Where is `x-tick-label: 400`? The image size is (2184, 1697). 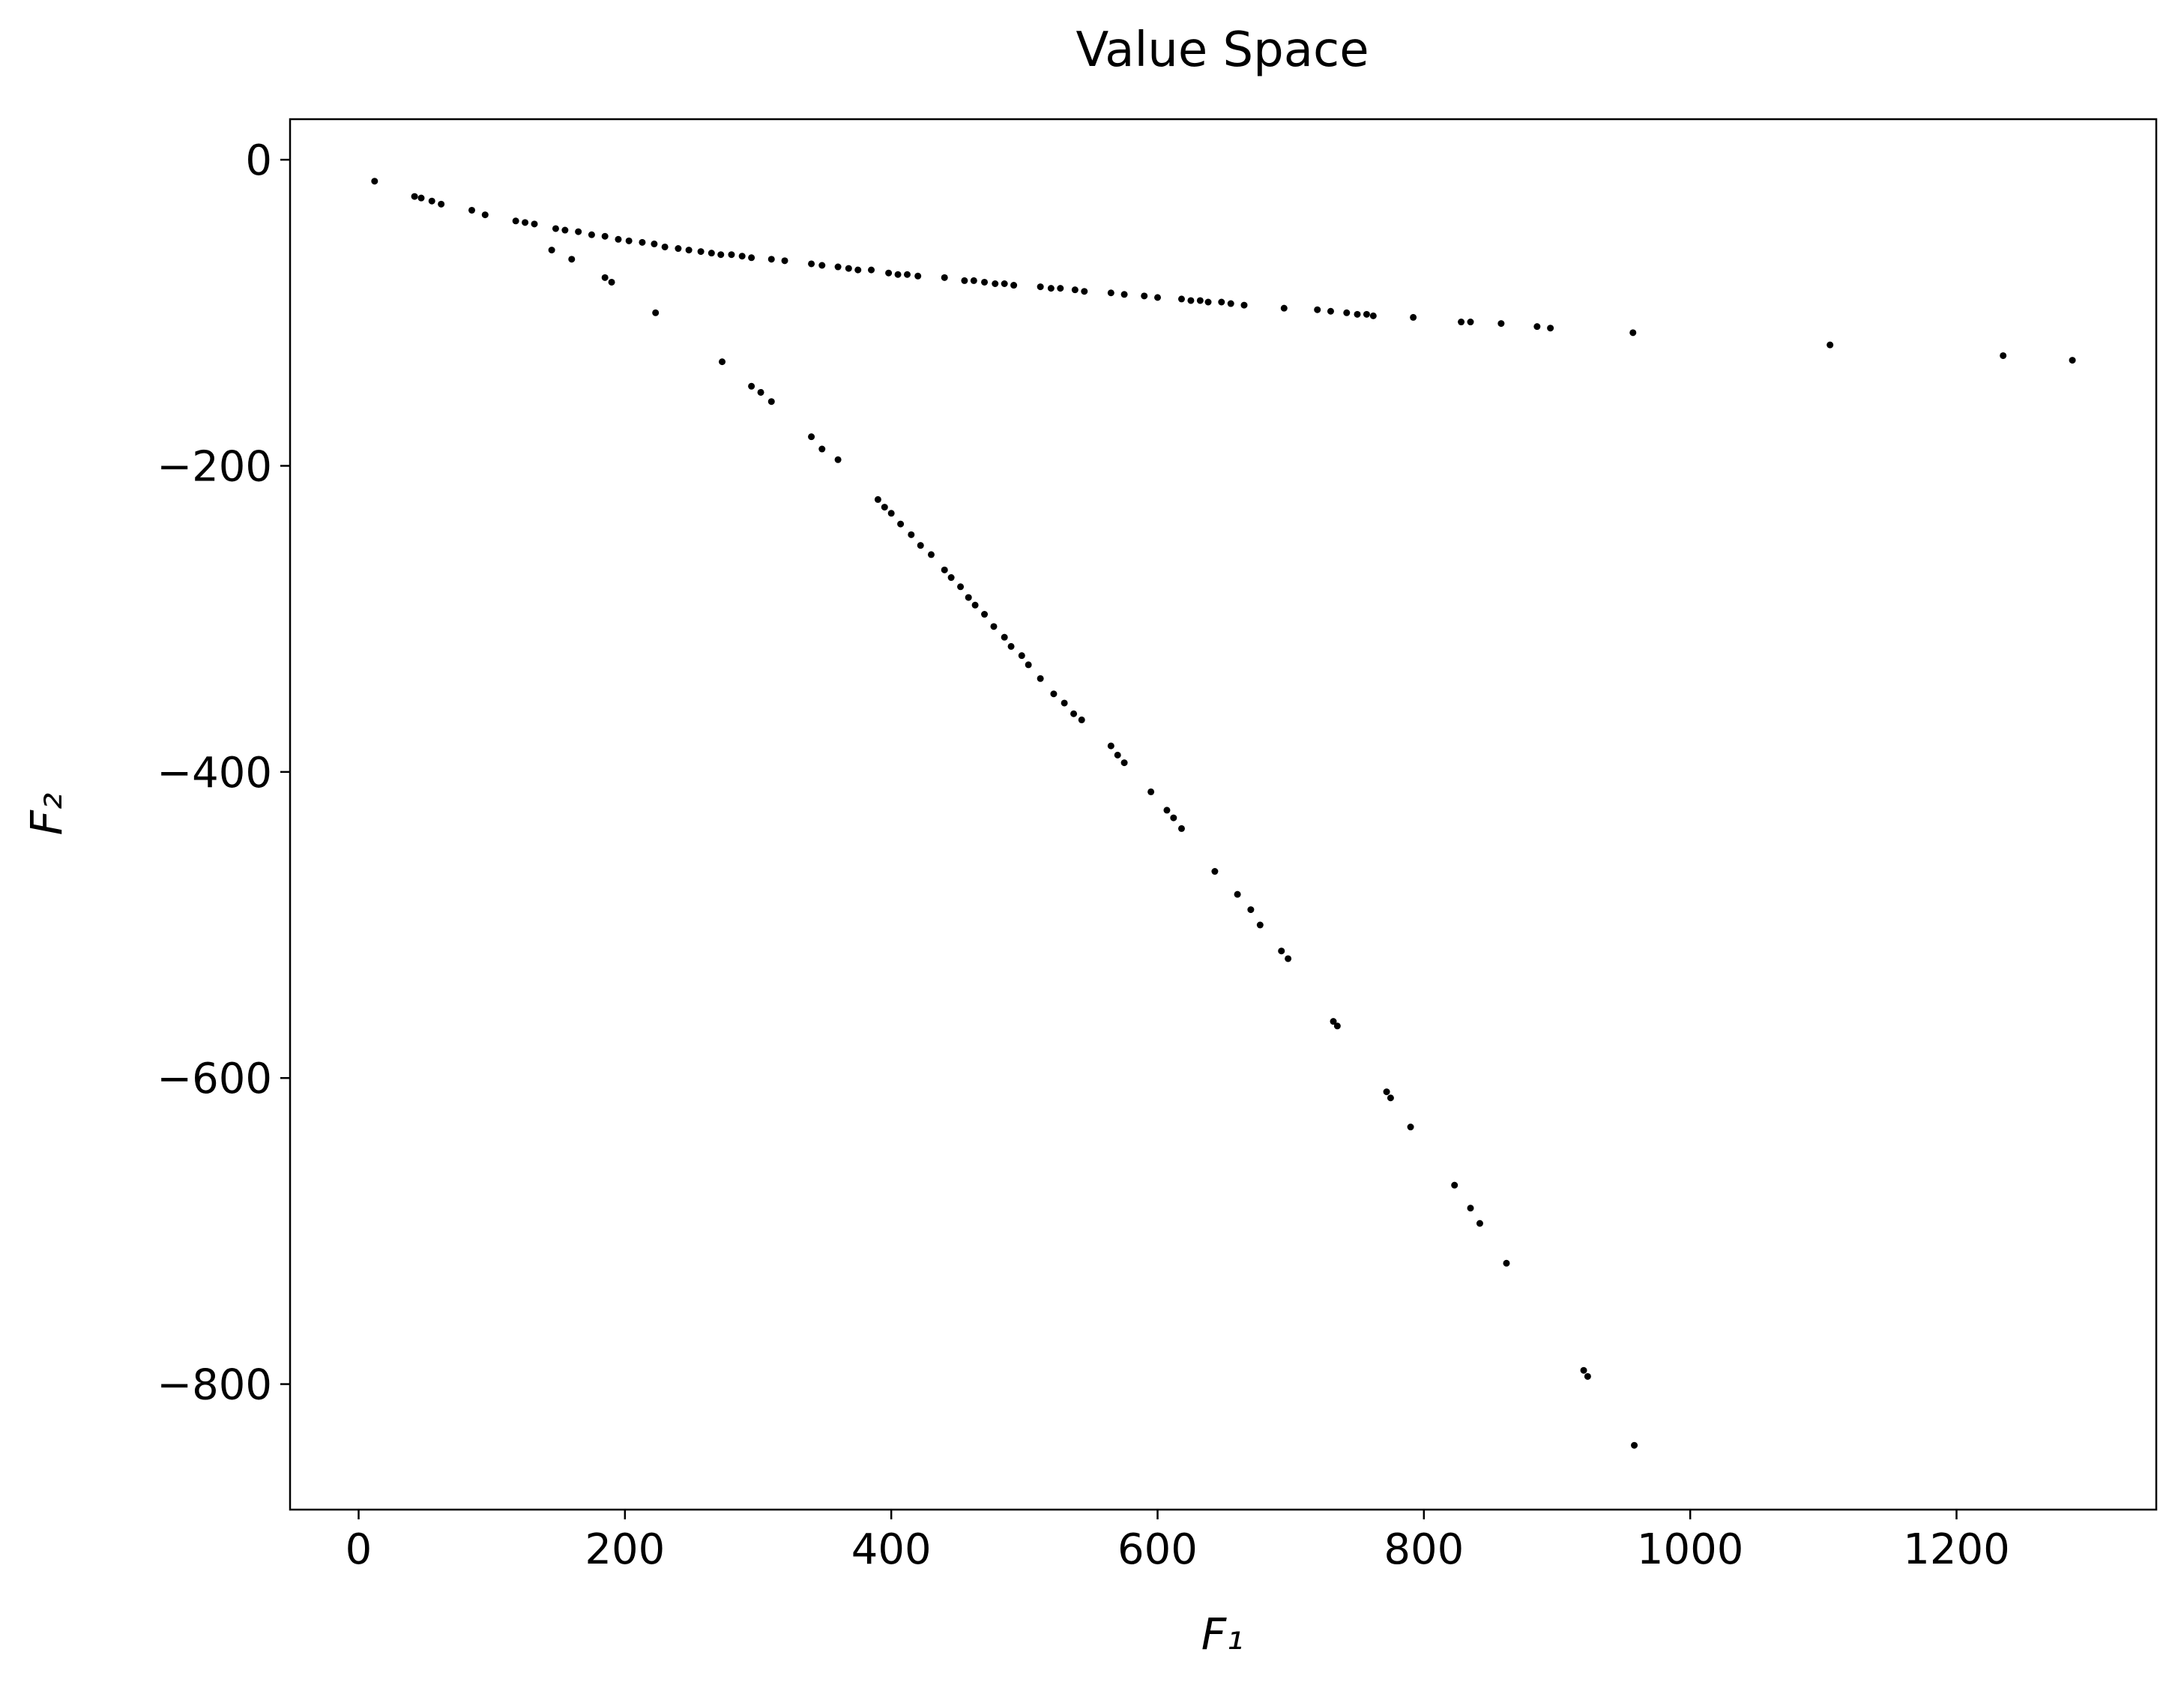
x-tick-label: 400 is located at coordinates (891, 1549).